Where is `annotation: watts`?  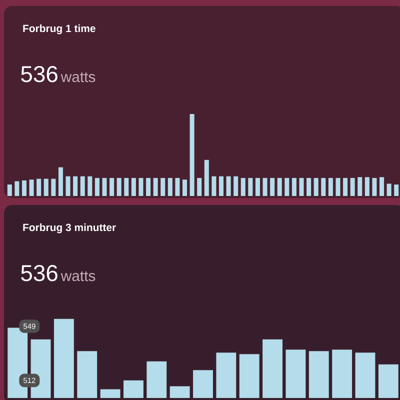 annotation: watts is located at coordinates (78, 276).